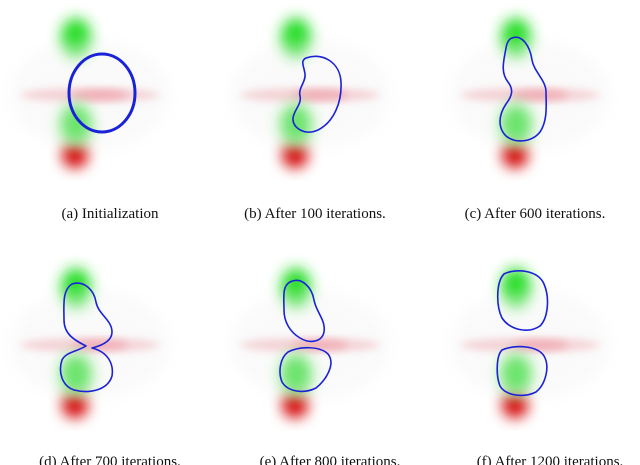 The image size is (640, 465). Describe the element at coordinates (110, 214) in the screenshot. I see `caption: (a) Initialization` at that location.